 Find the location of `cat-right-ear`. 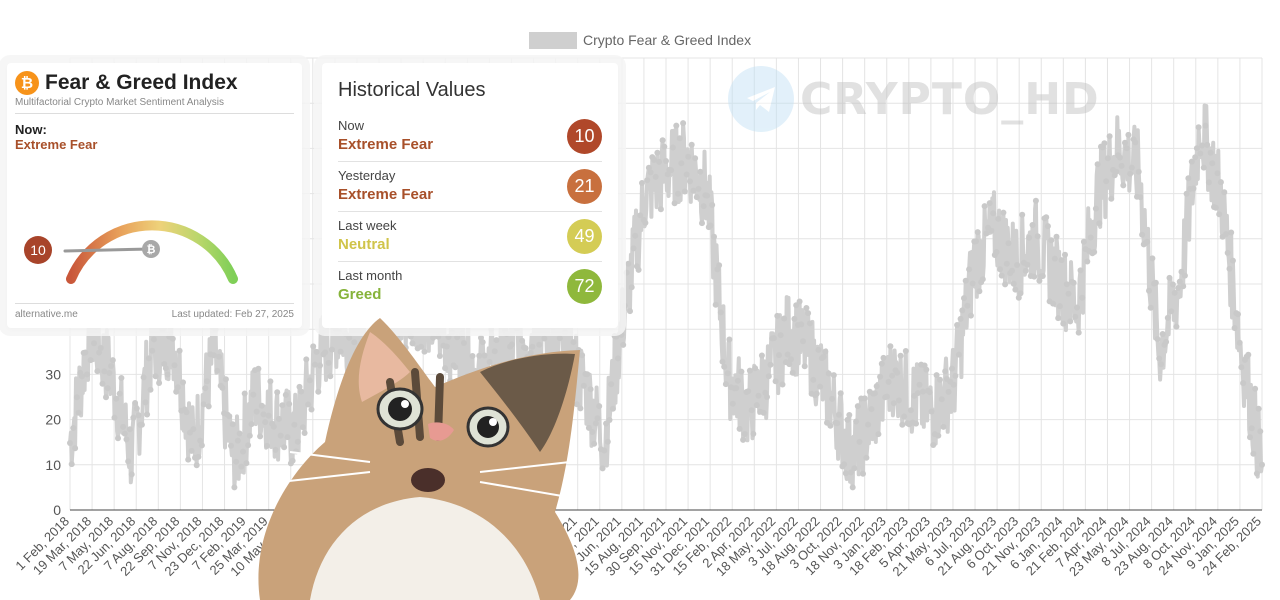

cat-right-ear is located at coordinates (527, 402).